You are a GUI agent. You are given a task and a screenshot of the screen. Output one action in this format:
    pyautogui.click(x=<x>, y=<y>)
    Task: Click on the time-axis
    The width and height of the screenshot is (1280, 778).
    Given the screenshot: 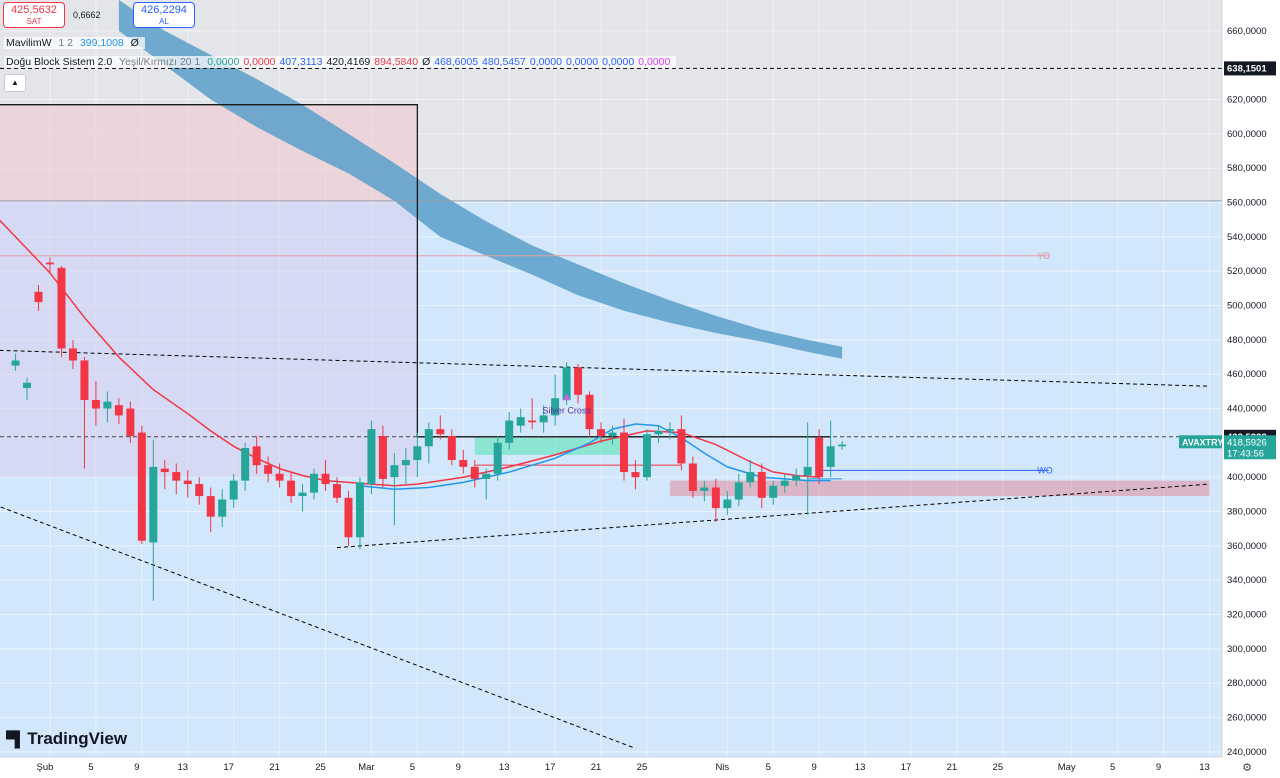 What is the action you would take?
    pyautogui.click(x=611, y=767)
    